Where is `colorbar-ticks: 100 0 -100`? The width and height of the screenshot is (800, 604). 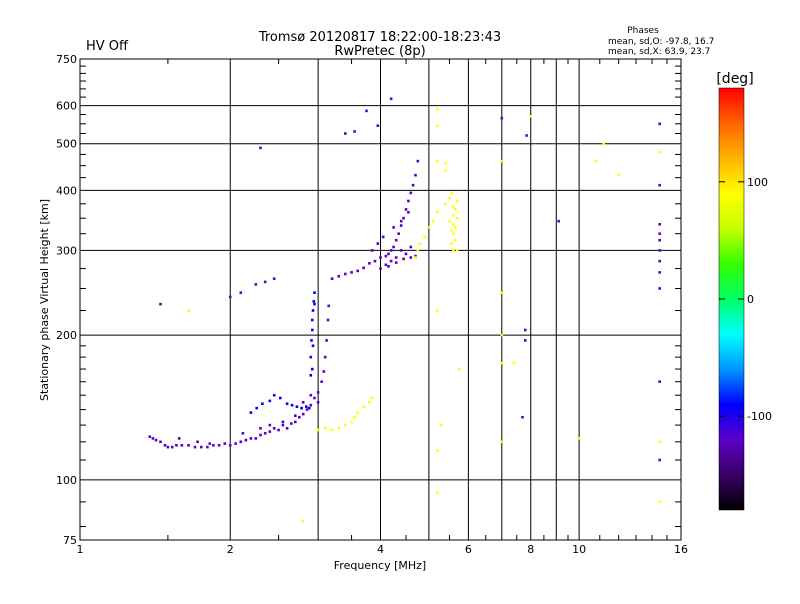
colorbar-ticks: 100 0 -100 is located at coordinates (745, 299).